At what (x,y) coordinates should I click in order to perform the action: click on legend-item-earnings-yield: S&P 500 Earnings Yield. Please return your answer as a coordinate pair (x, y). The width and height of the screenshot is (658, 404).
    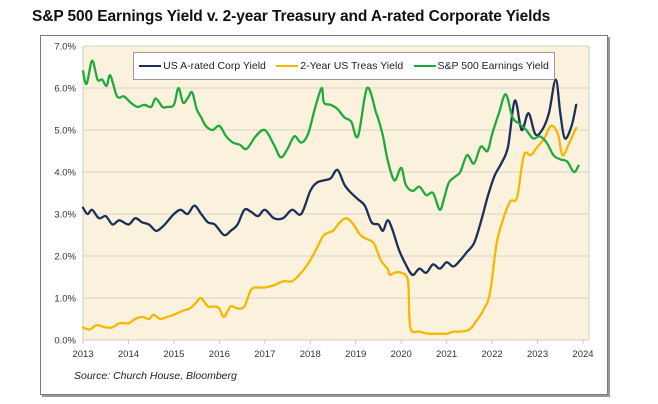
    Looking at the image, I should click on (481, 66).